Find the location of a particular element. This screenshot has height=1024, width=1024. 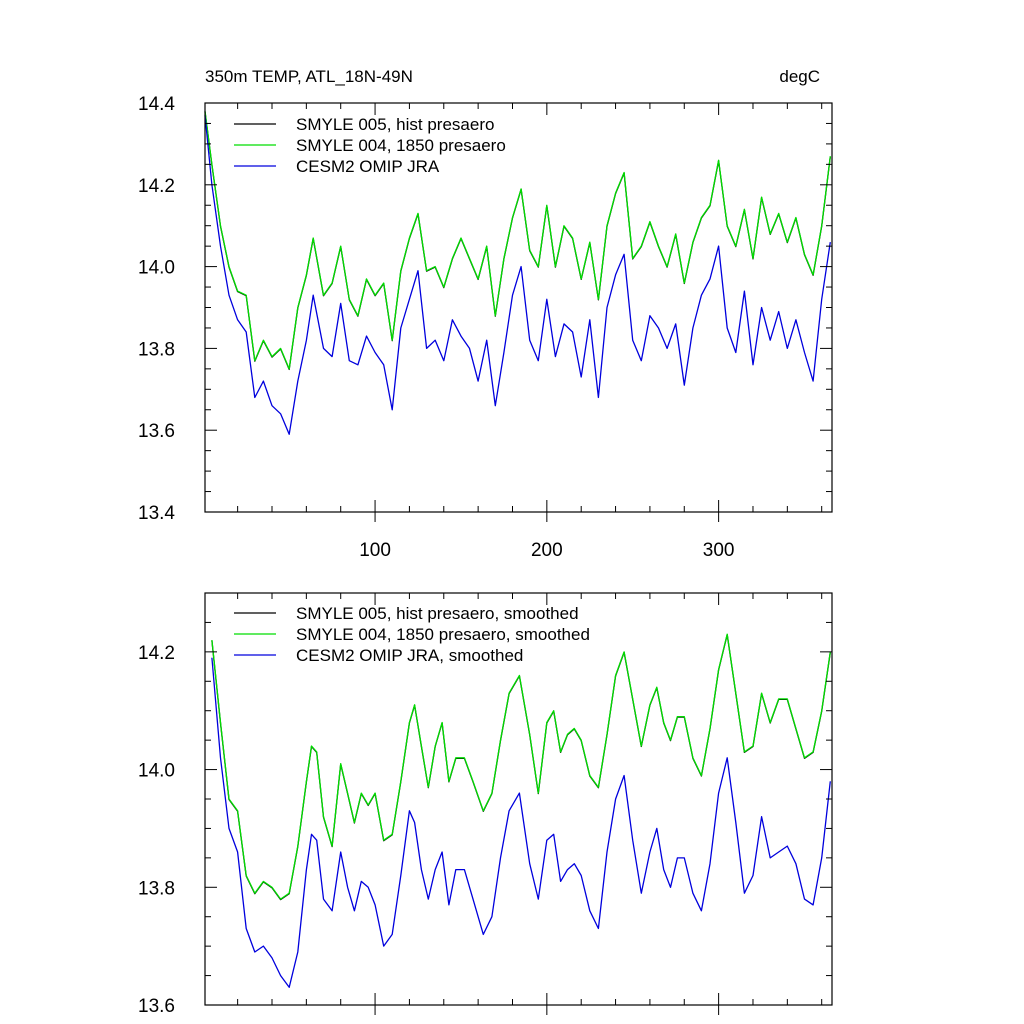

x-tick-label: 200 is located at coordinates (547, 550).